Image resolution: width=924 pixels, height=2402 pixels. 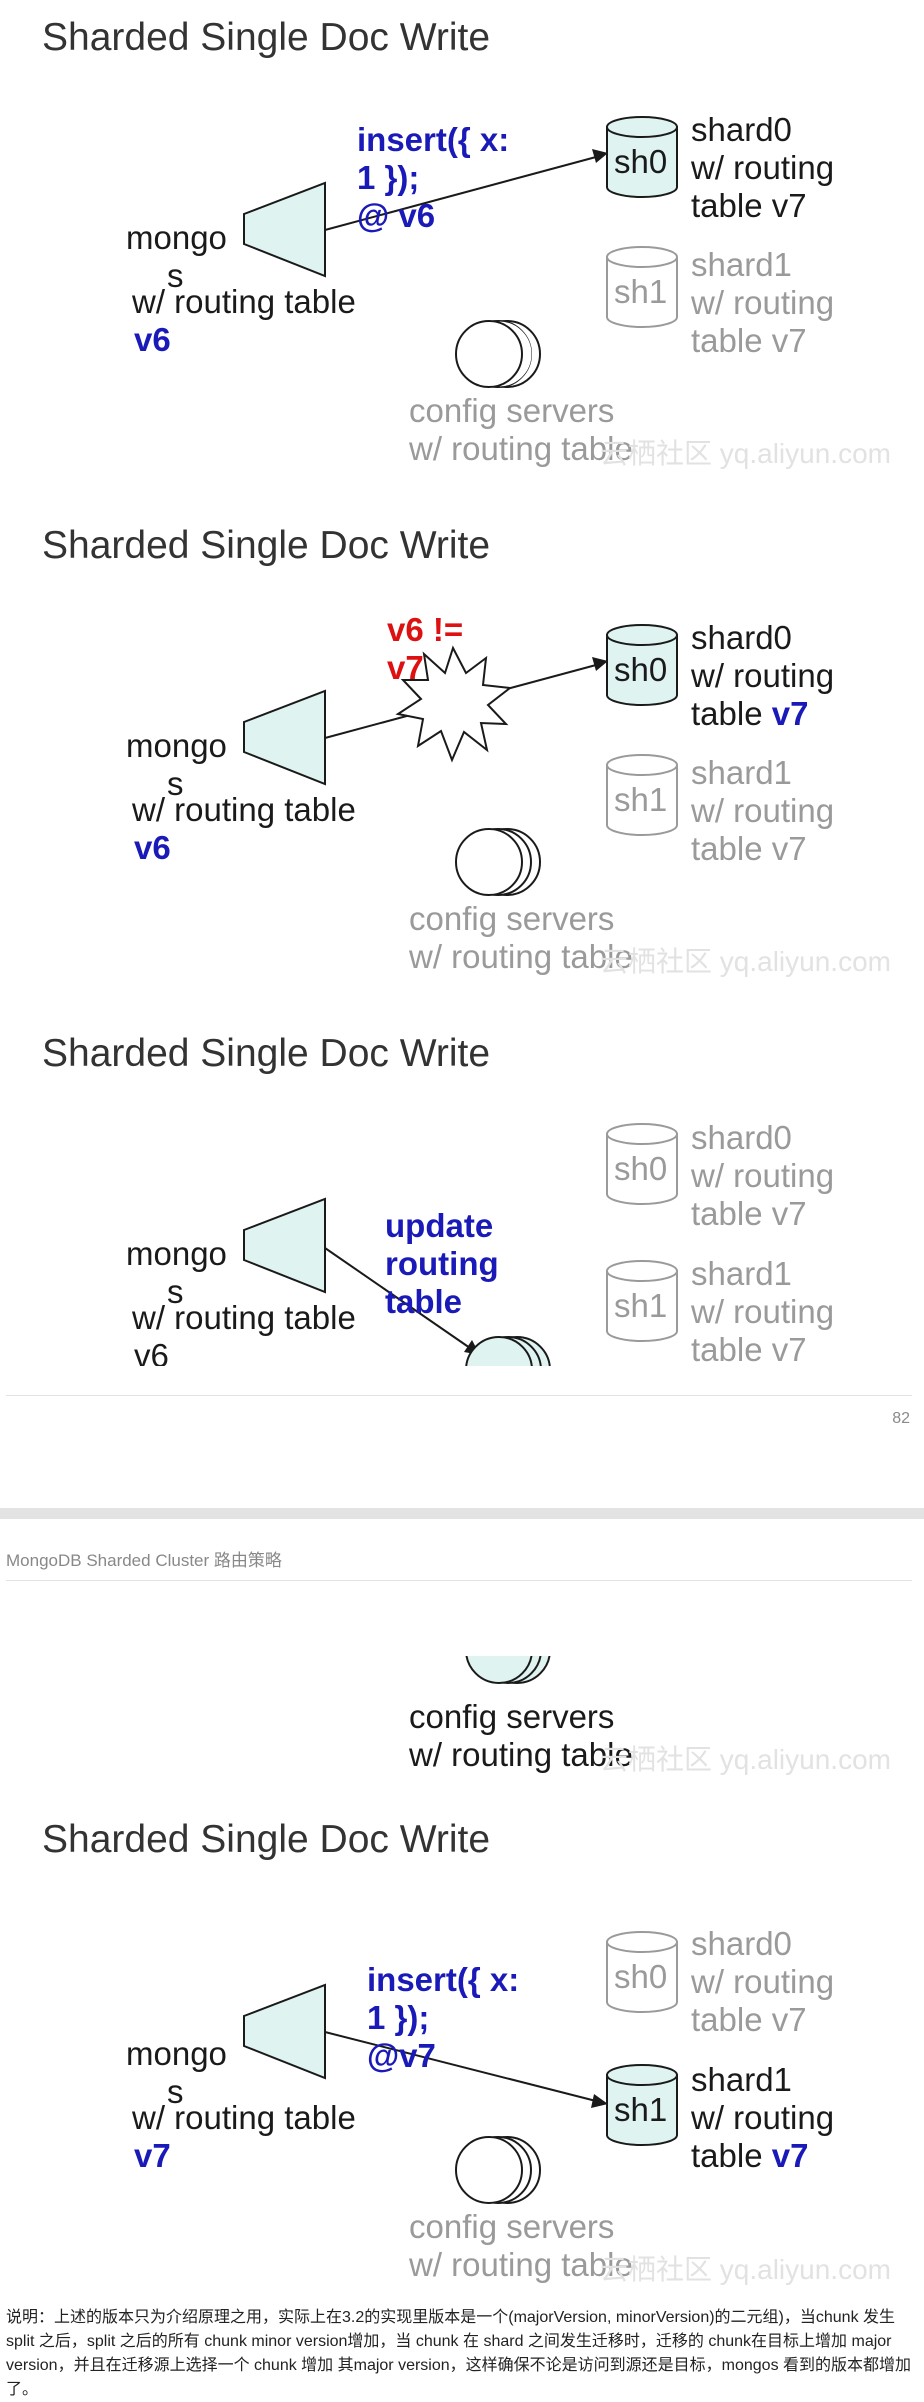 What do you see at coordinates (442, 1263) in the screenshot?
I see `op-line2: routing` at bounding box center [442, 1263].